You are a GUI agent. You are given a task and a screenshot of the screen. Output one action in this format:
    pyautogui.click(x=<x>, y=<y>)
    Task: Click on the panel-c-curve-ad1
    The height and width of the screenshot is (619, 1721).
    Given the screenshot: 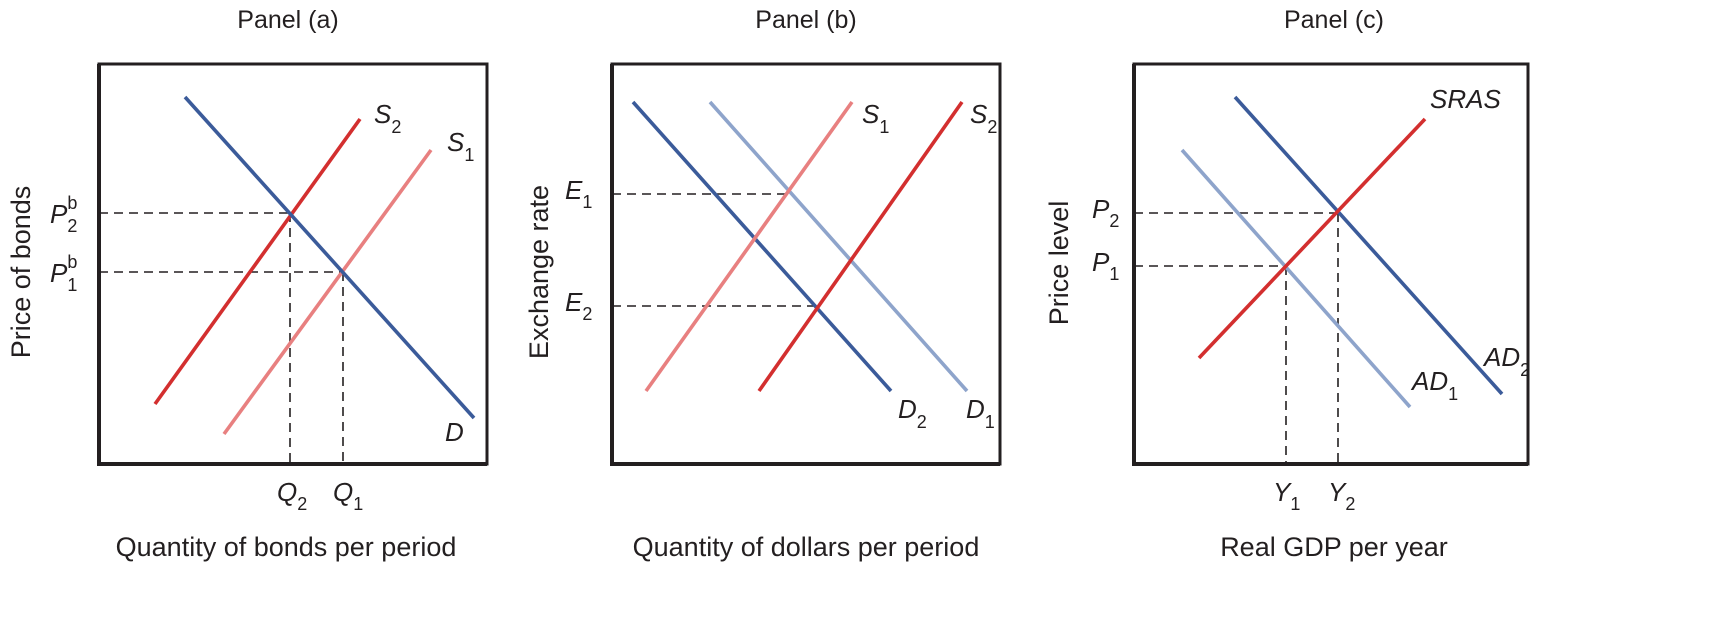 What is the action you would take?
    pyautogui.click(x=1296, y=278)
    